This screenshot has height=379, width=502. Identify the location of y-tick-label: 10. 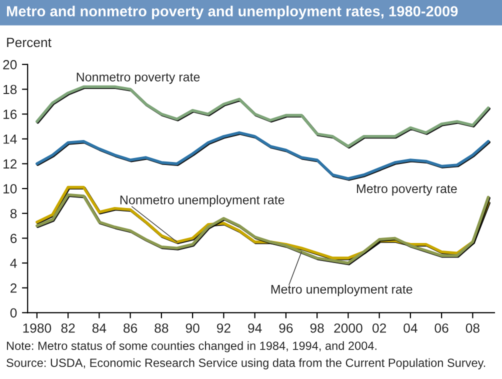
(10, 189).